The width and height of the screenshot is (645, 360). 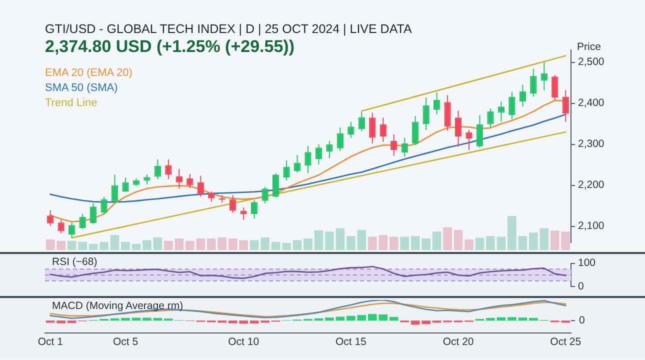 What do you see at coordinates (51, 342) in the screenshot?
I see `x-tick-label: Oct 1` at bounding box center [51, 342].